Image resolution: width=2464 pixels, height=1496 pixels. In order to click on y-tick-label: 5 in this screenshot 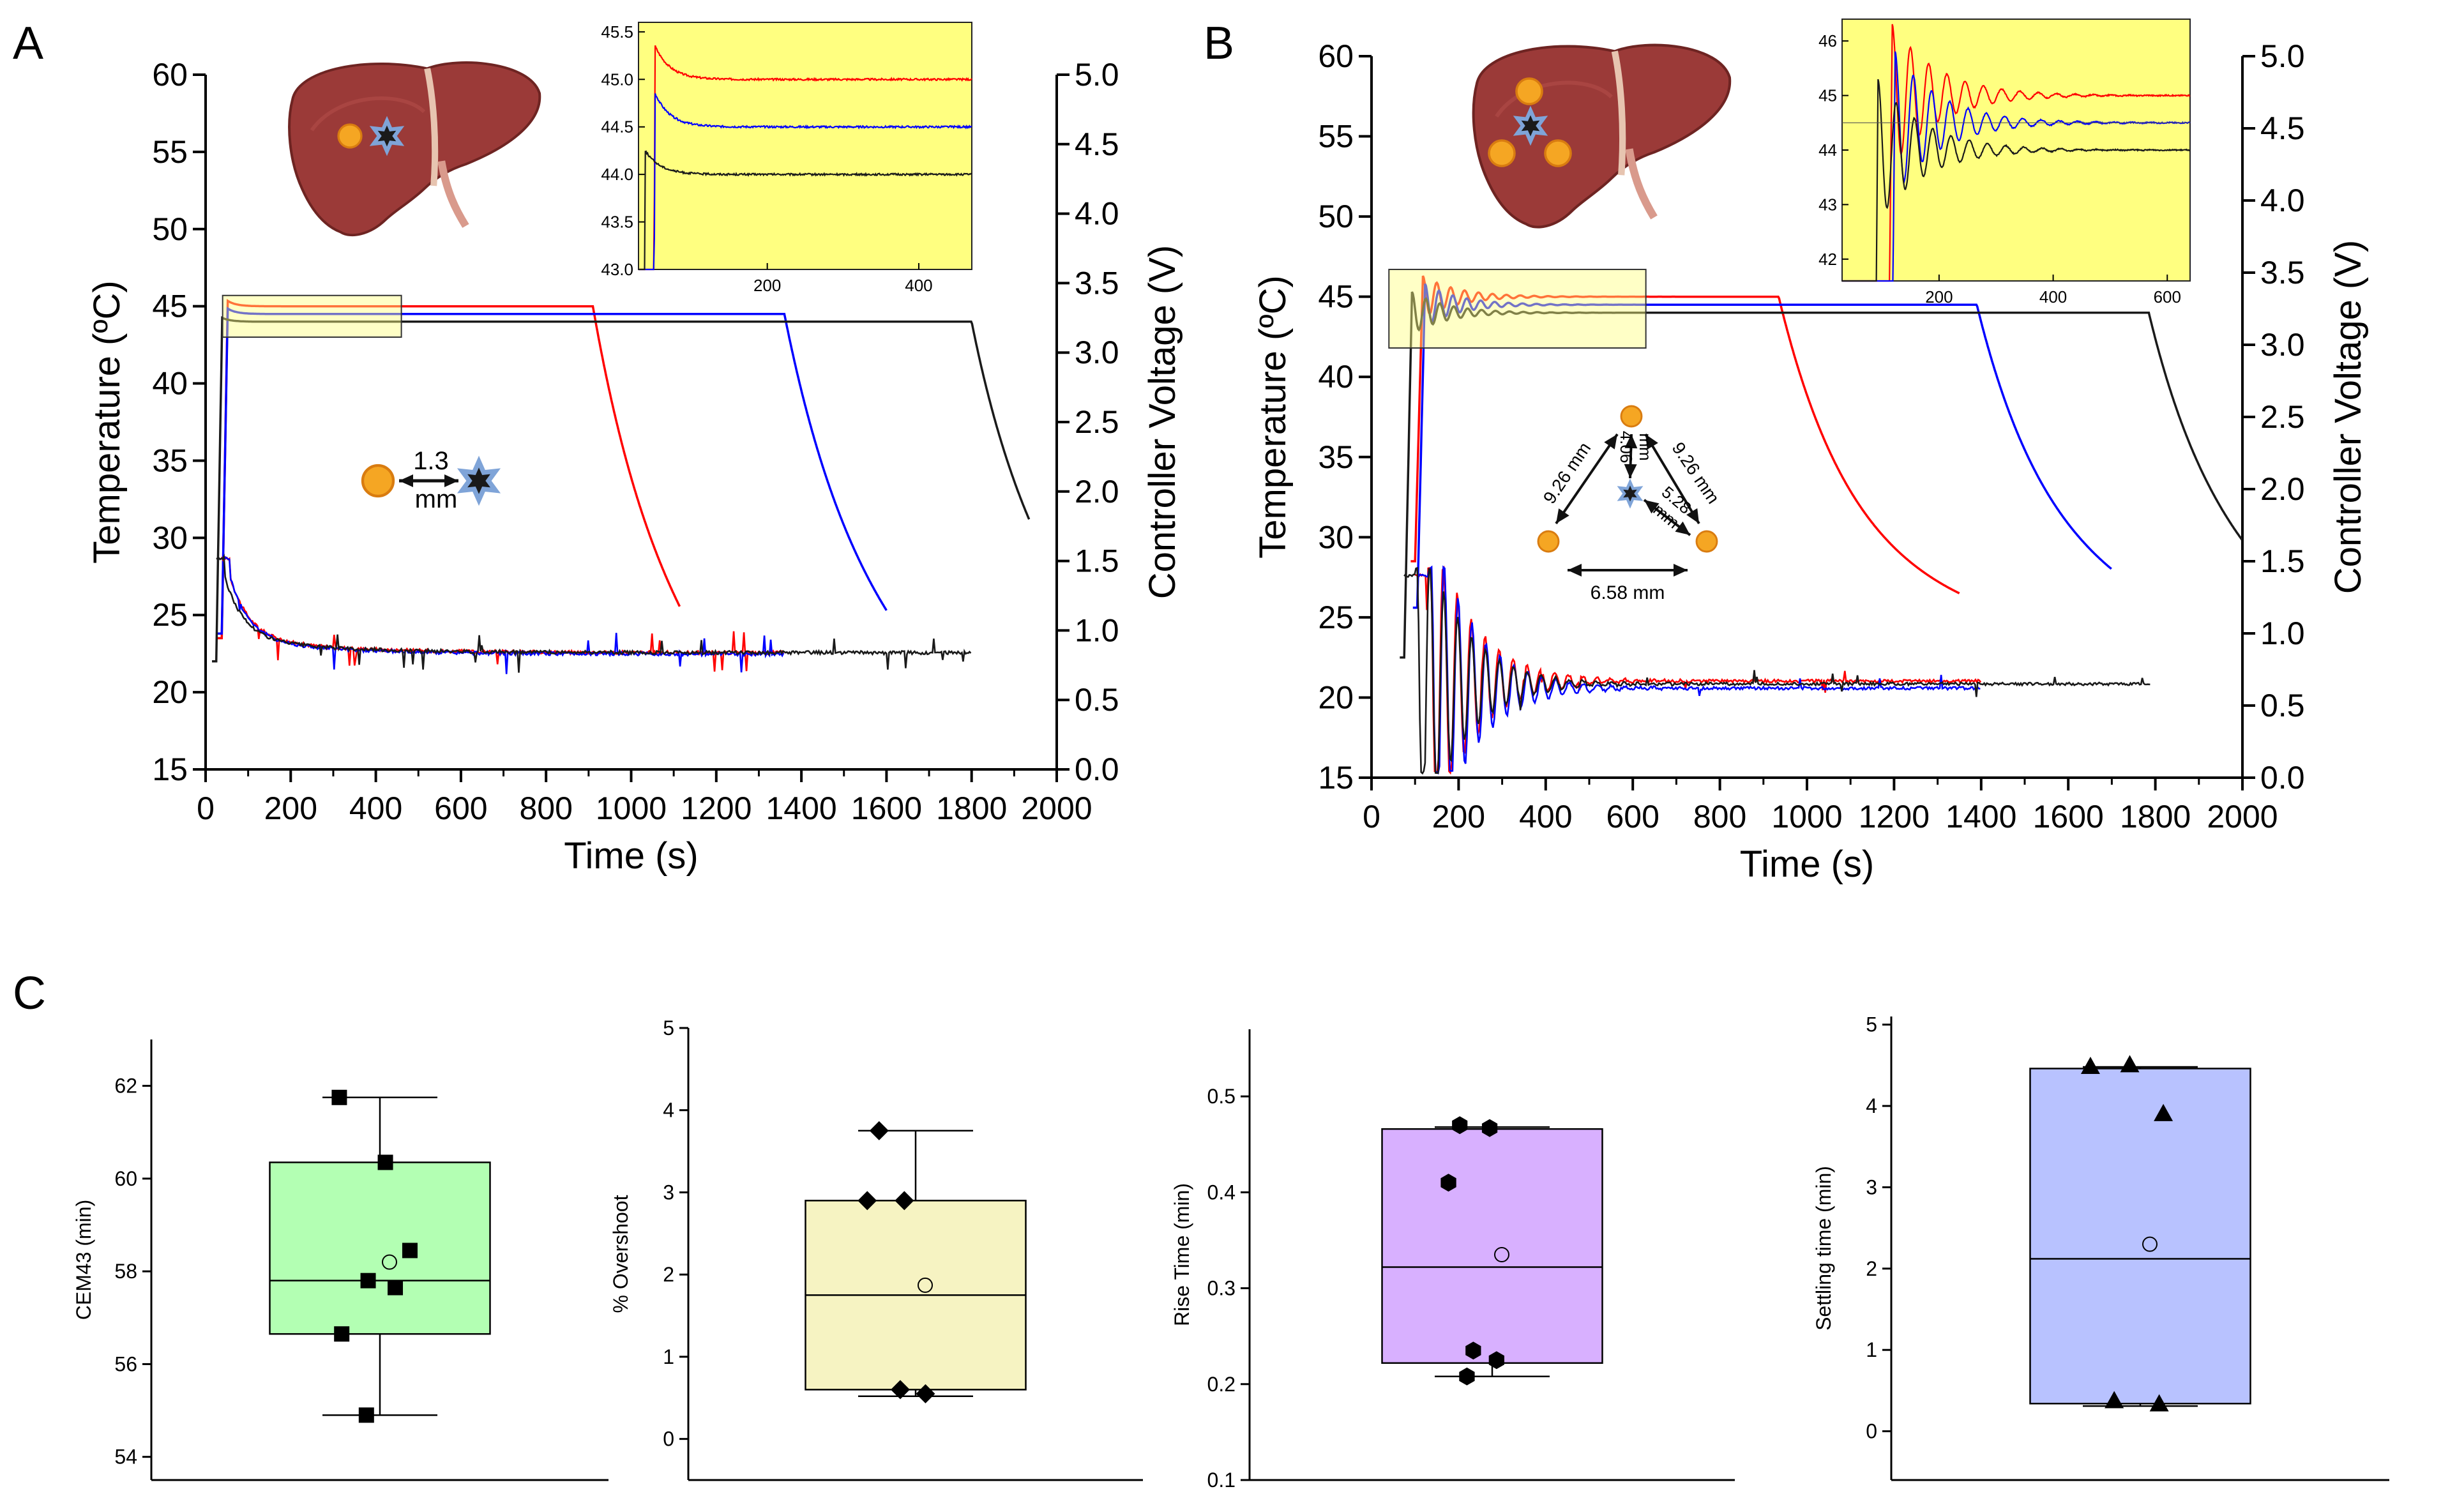, I will do `click(668, 1027)`.